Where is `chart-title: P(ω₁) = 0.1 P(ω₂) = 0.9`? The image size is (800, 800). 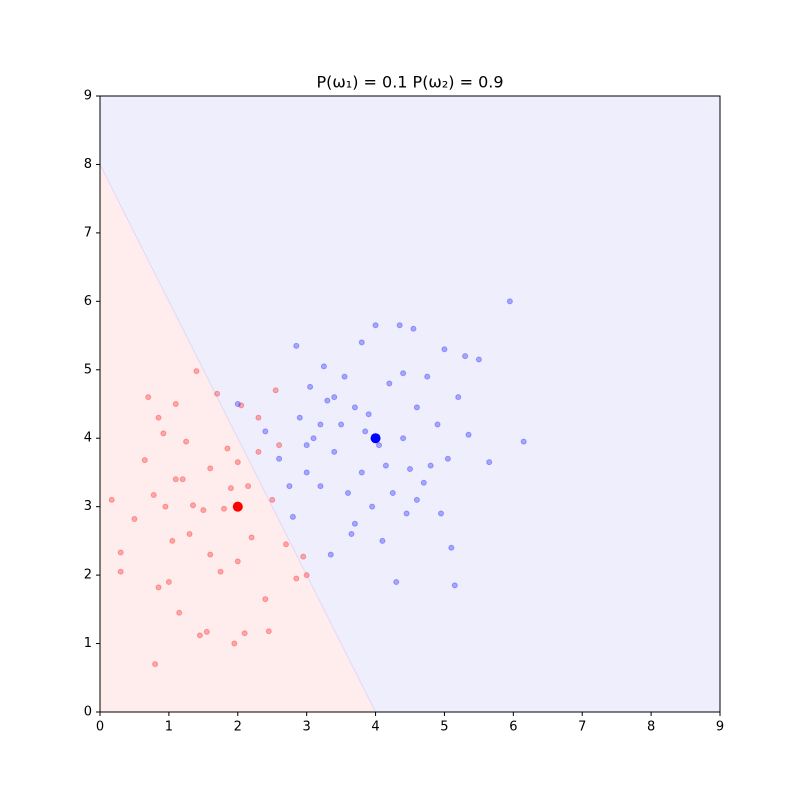
chart-title: P(ω₁) = 0.1 P(ω₂) = 0.9 is located at coordinates (409, 82).